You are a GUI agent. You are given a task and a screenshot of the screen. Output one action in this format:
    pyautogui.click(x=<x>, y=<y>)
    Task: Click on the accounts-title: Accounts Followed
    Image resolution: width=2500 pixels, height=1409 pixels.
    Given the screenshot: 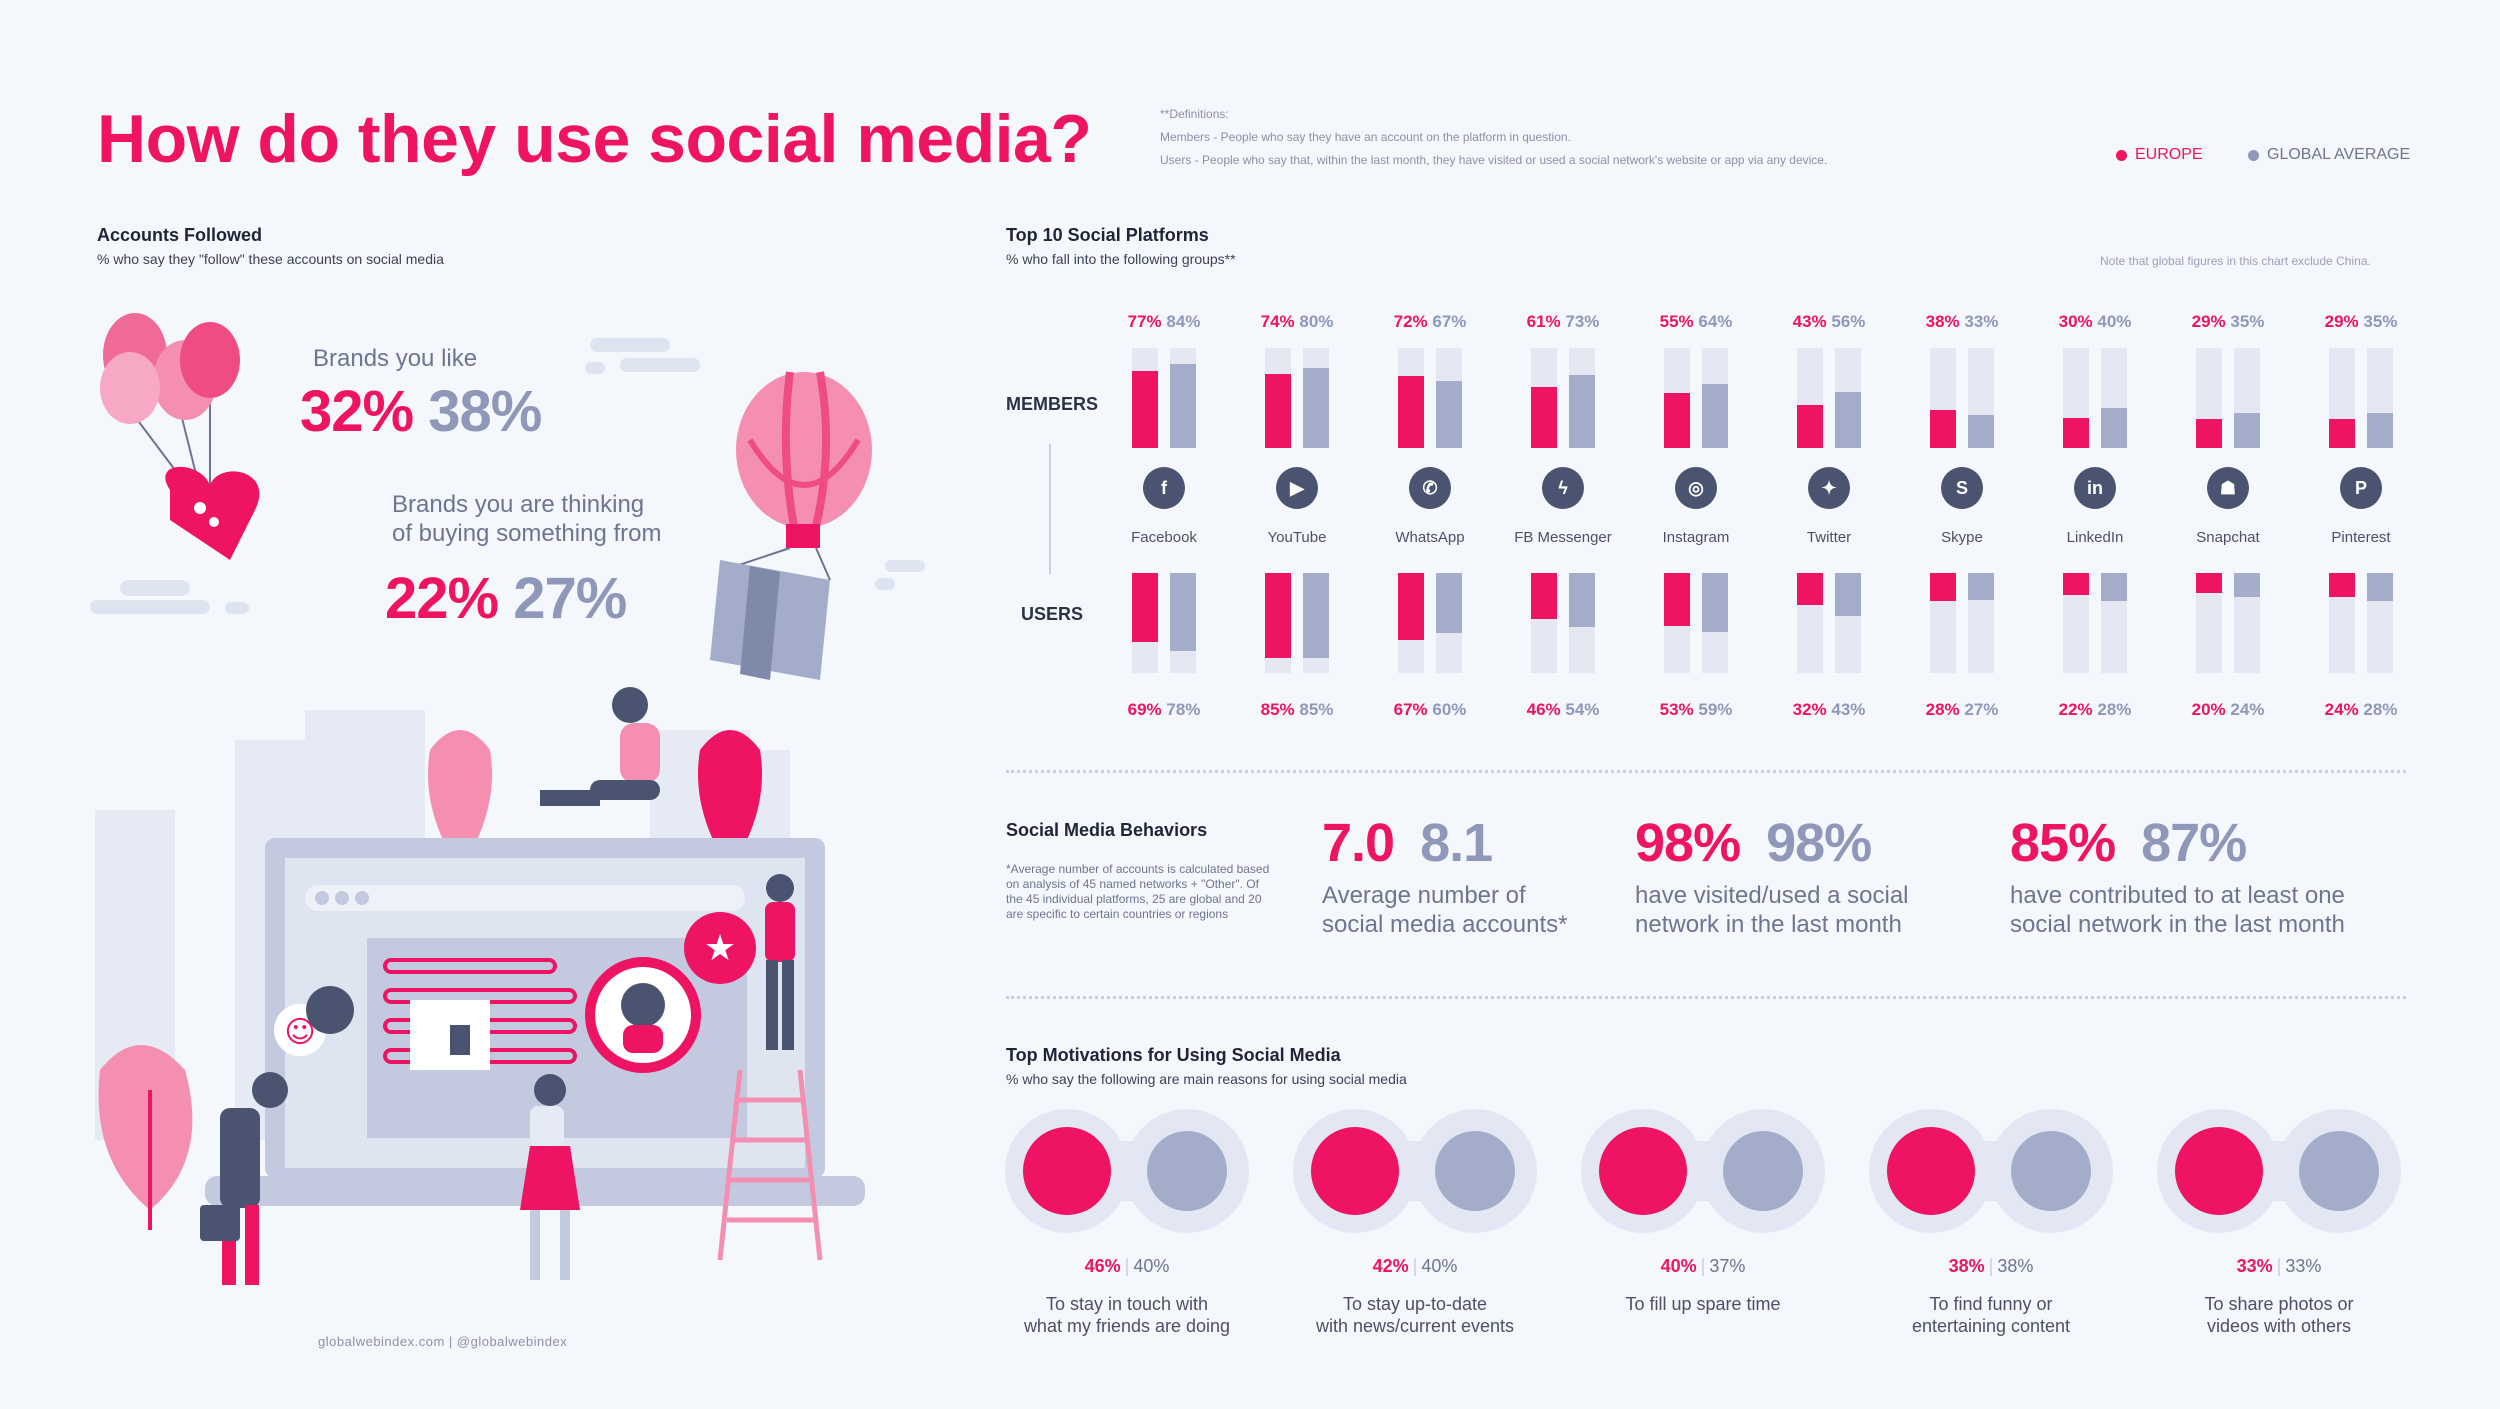 What is the action you would take?
    pyautogui.click(x=180, y=235)
    